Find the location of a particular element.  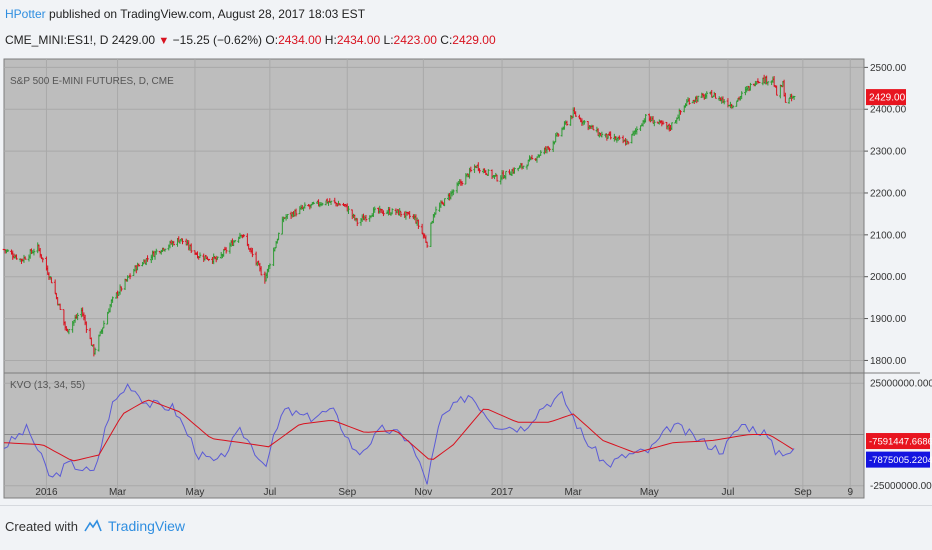

indicator-tick-label: 25000000.0000 is located at coordinates (901, 384).